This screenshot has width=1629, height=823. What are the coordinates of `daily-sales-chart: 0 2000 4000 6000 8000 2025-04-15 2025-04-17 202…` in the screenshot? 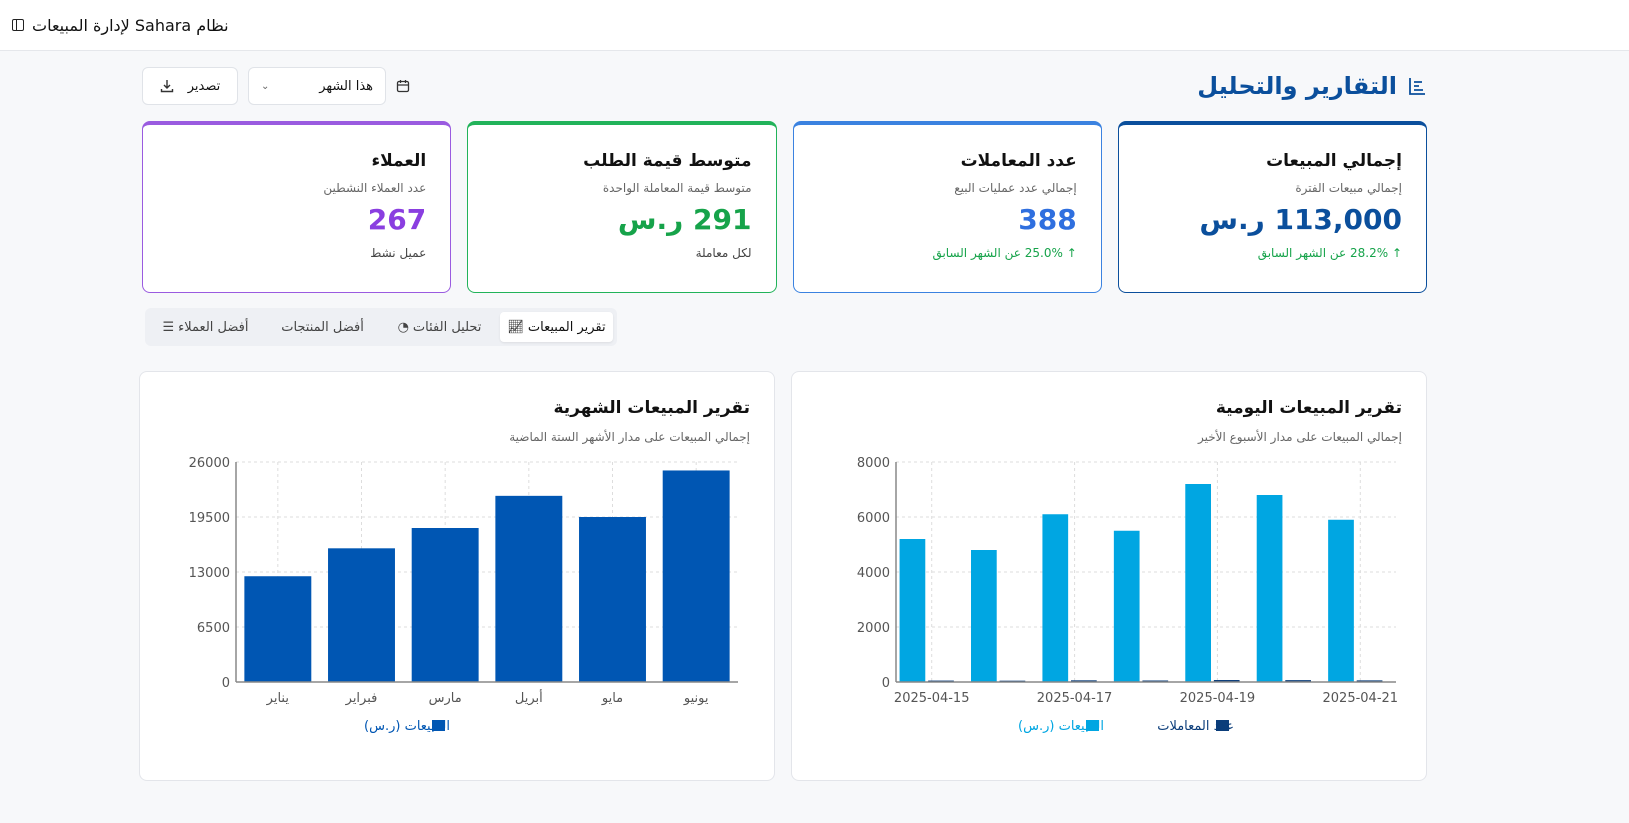 It's located at (1128, 595).